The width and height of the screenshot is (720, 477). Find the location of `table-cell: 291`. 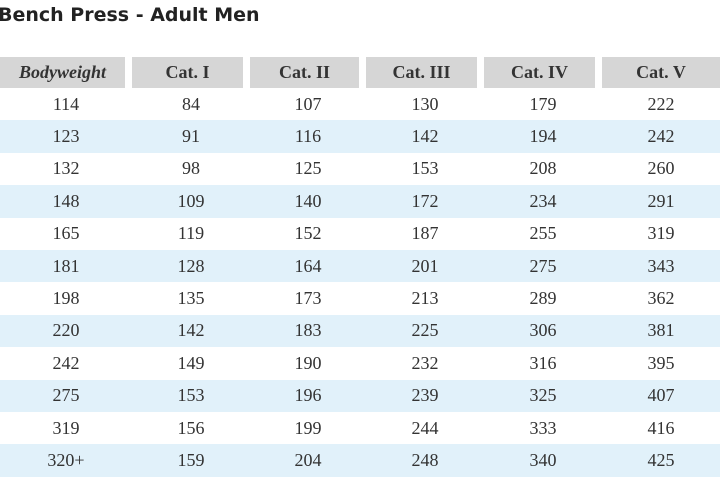

table-cell: 291 is located at coordinates (661, 201).